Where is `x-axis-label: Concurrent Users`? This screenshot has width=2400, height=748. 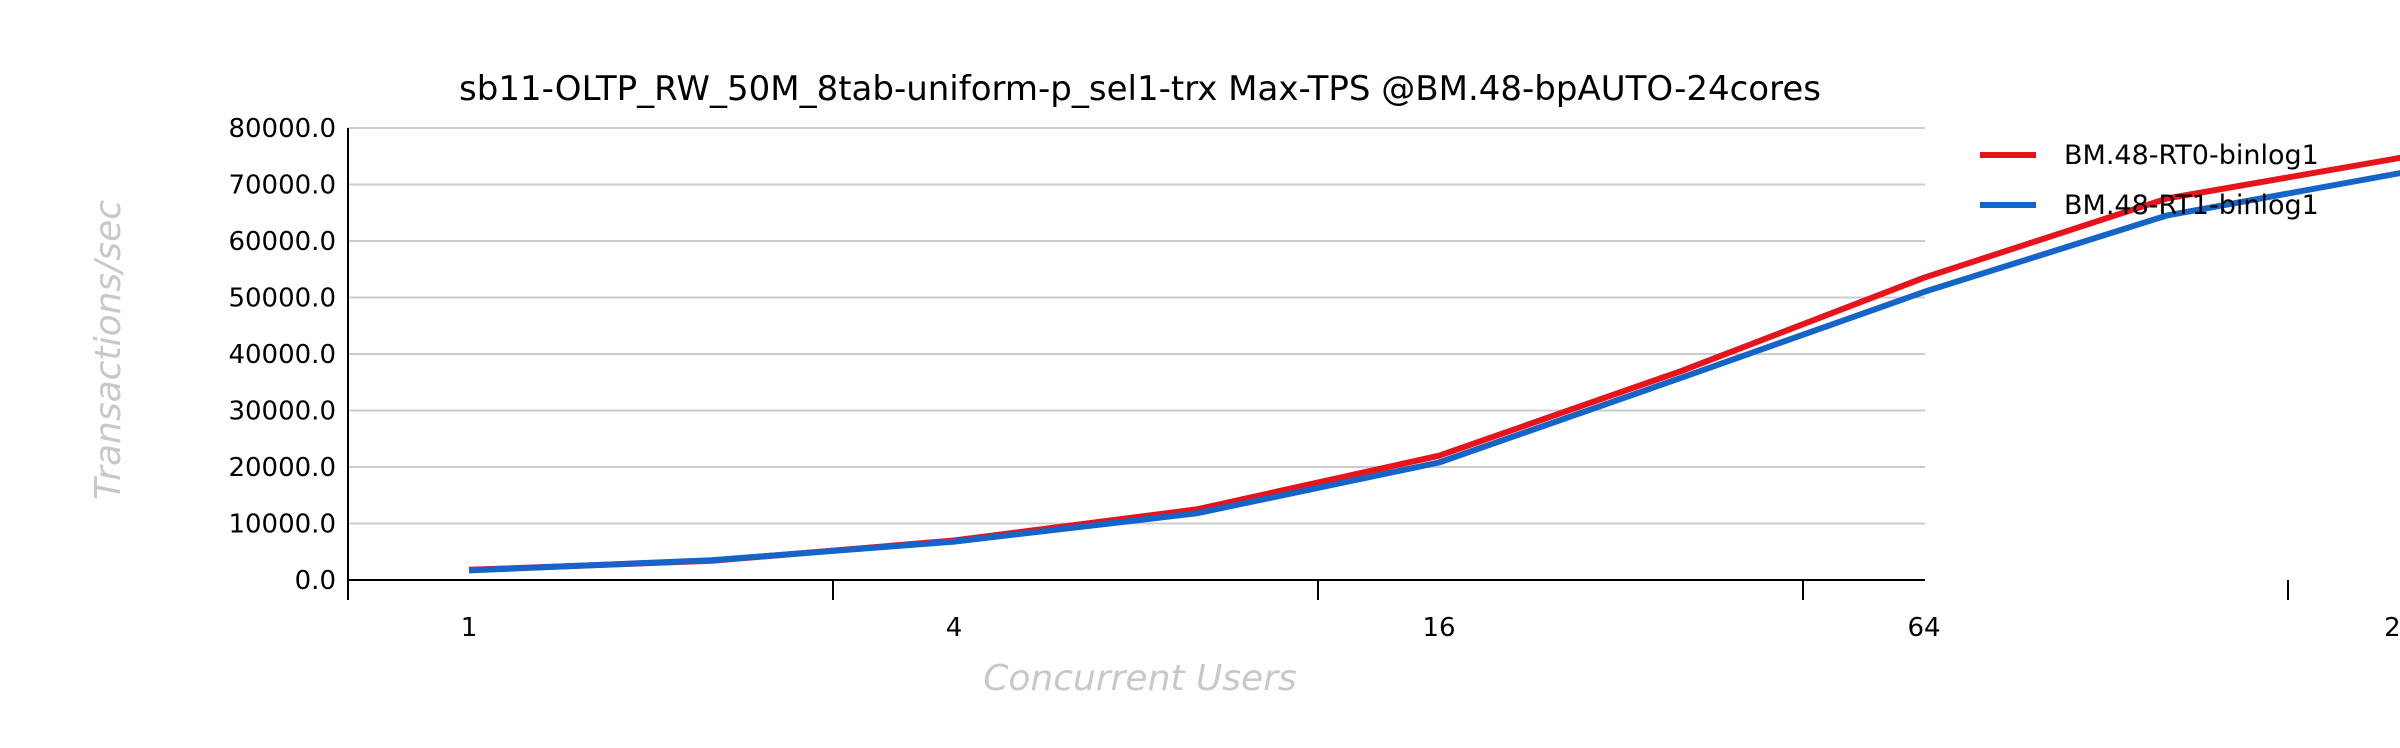
x-axis-label: Concurrent Users is located at coordinates (1140, 678).